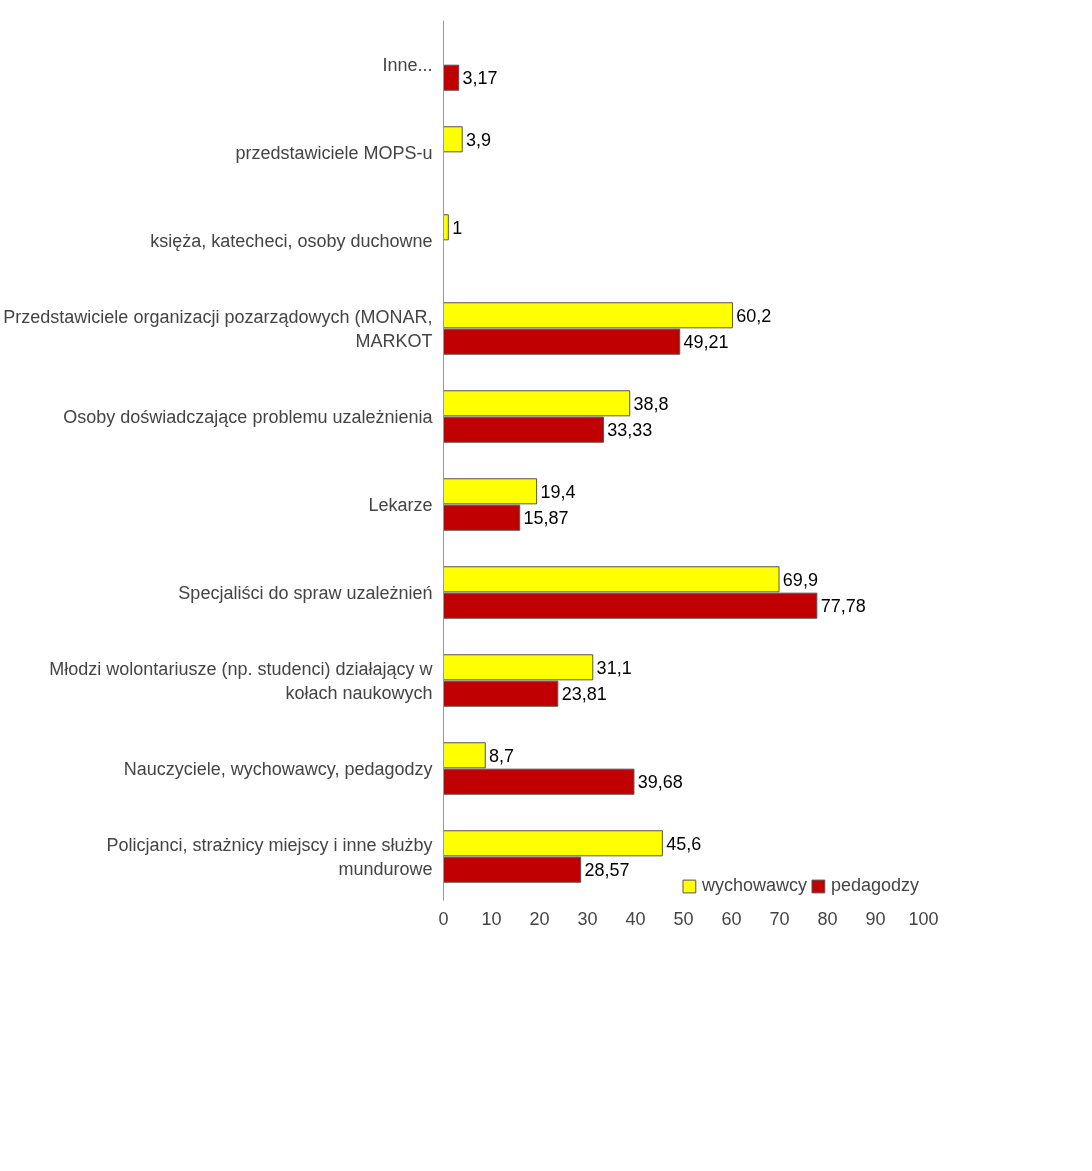 Image resolution: width=1092 pixels, height=1171 pixels. What do you see at coordinates (457, 227) in the screenshot?
I see `data-label: 1` at bounding box center [457, 227].